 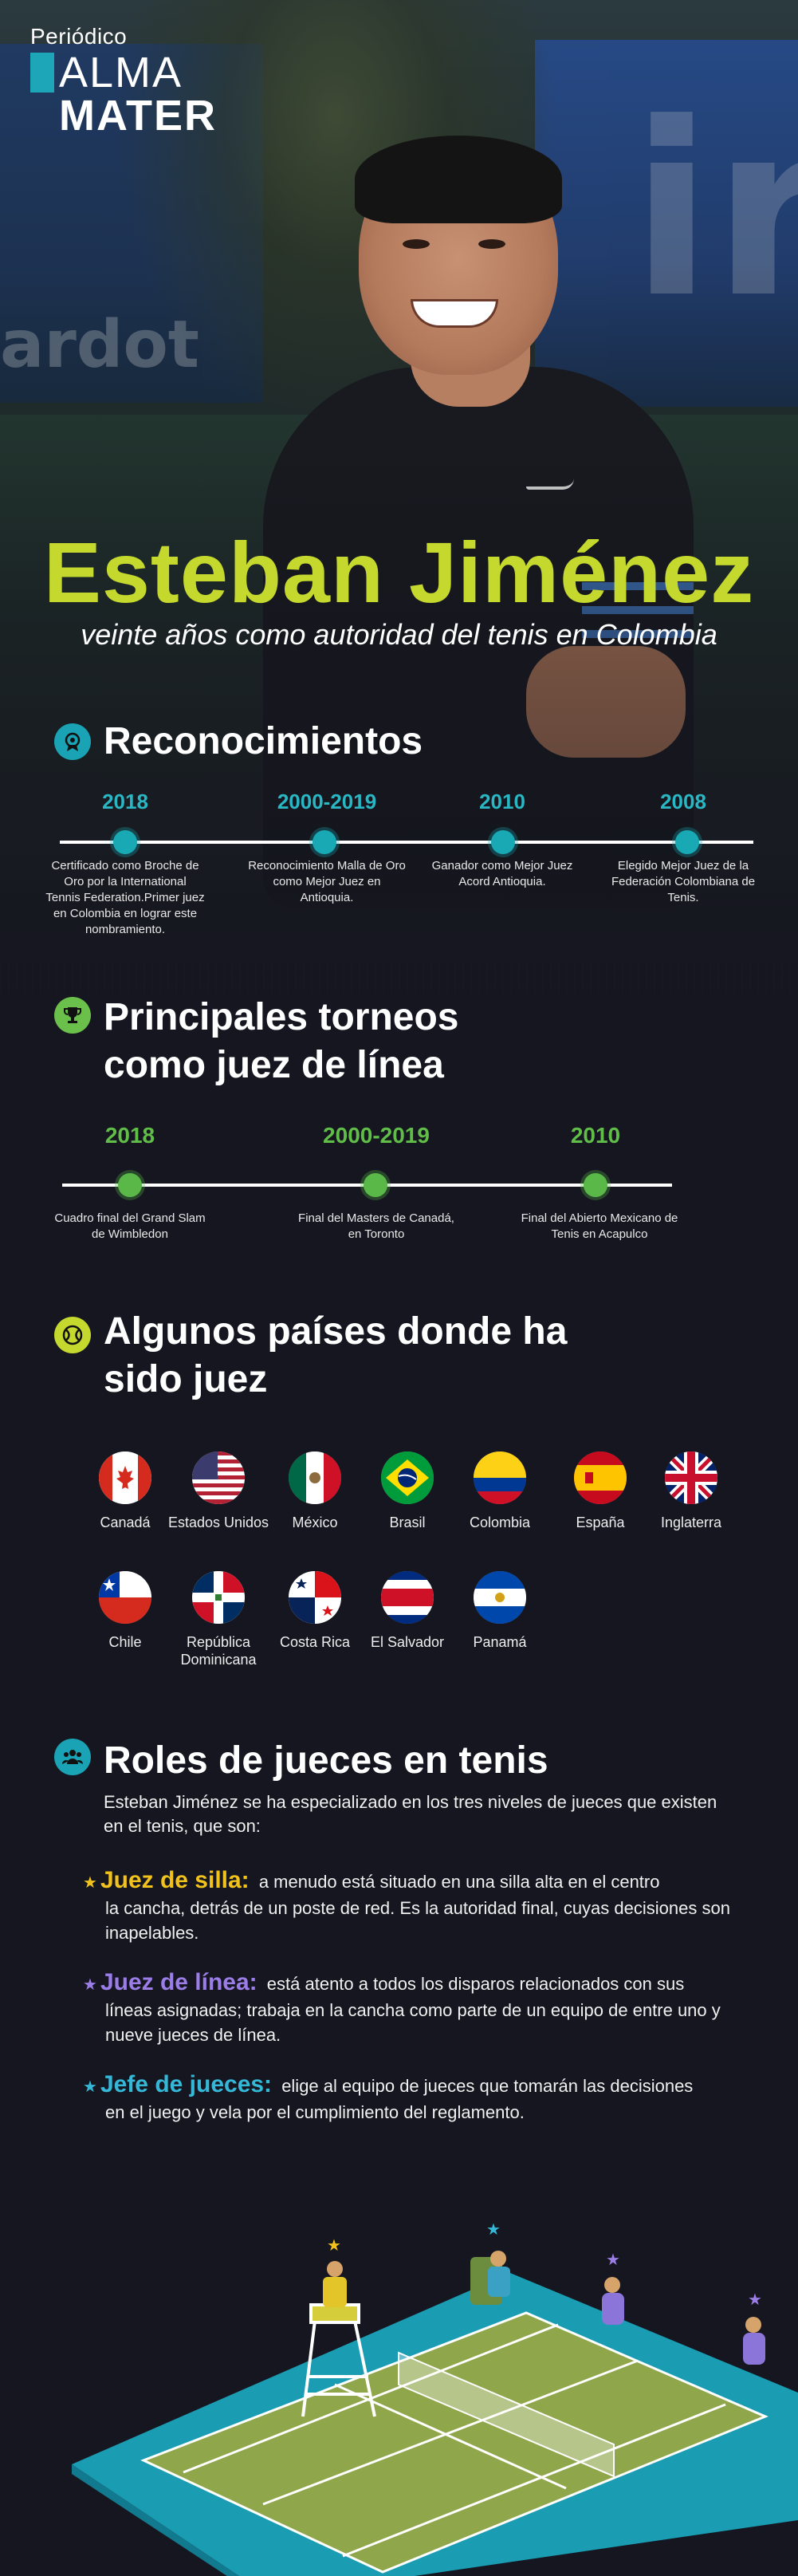 I want to click on logo-line2: MATER, so click(x=138, y=116).